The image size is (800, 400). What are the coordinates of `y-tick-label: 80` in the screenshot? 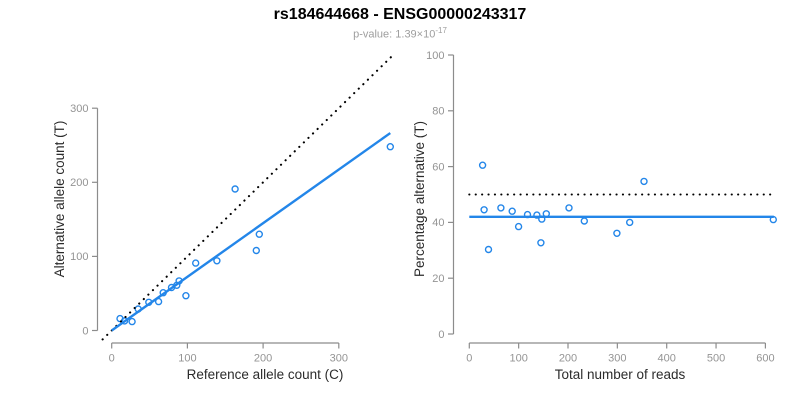 It's located at (438, 112).